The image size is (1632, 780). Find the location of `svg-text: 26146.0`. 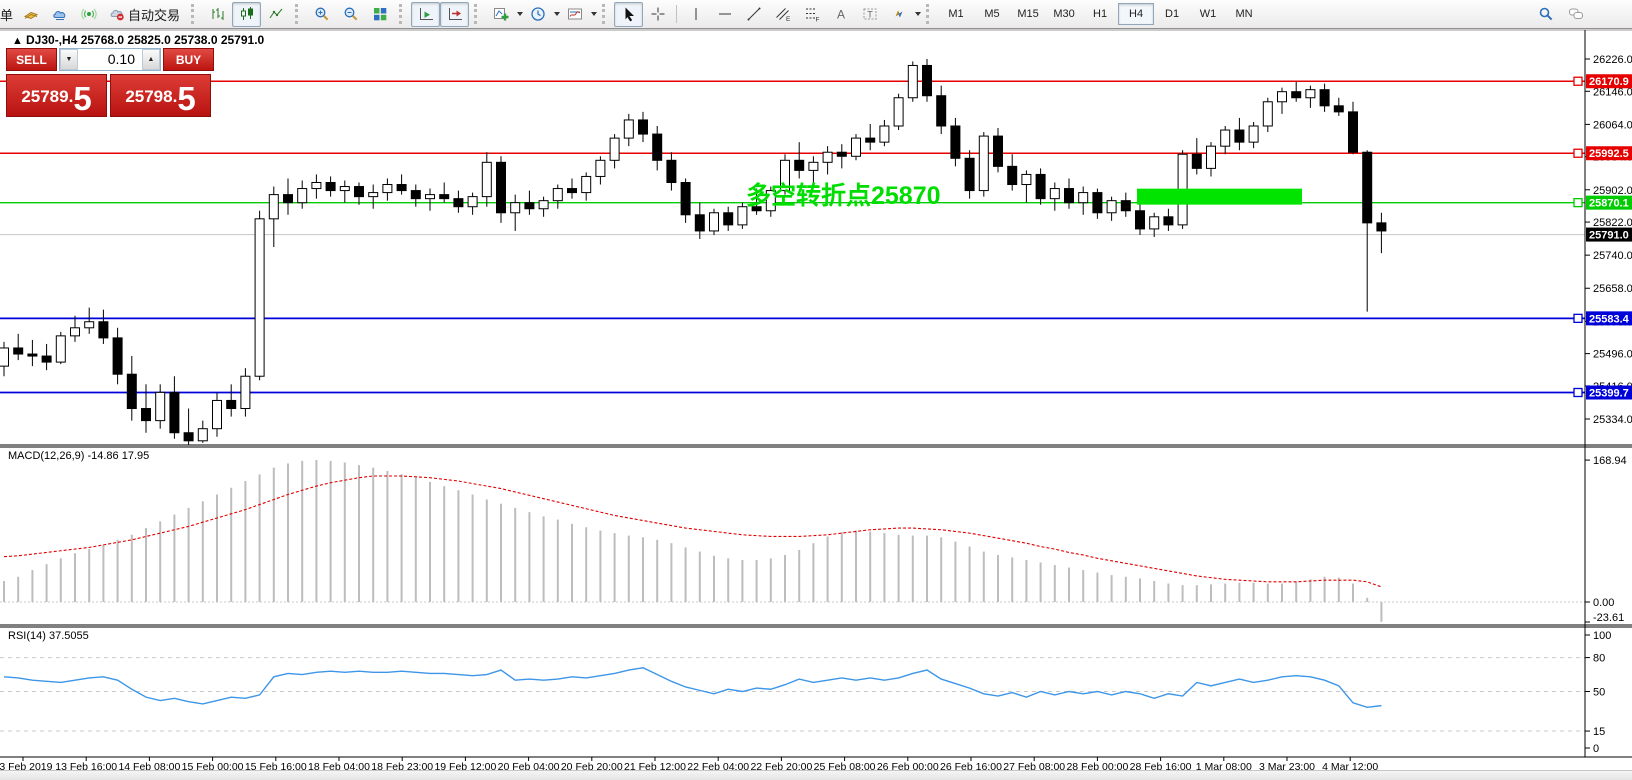

svg-text: 26146.0 is located at coordinates (1612, 92).